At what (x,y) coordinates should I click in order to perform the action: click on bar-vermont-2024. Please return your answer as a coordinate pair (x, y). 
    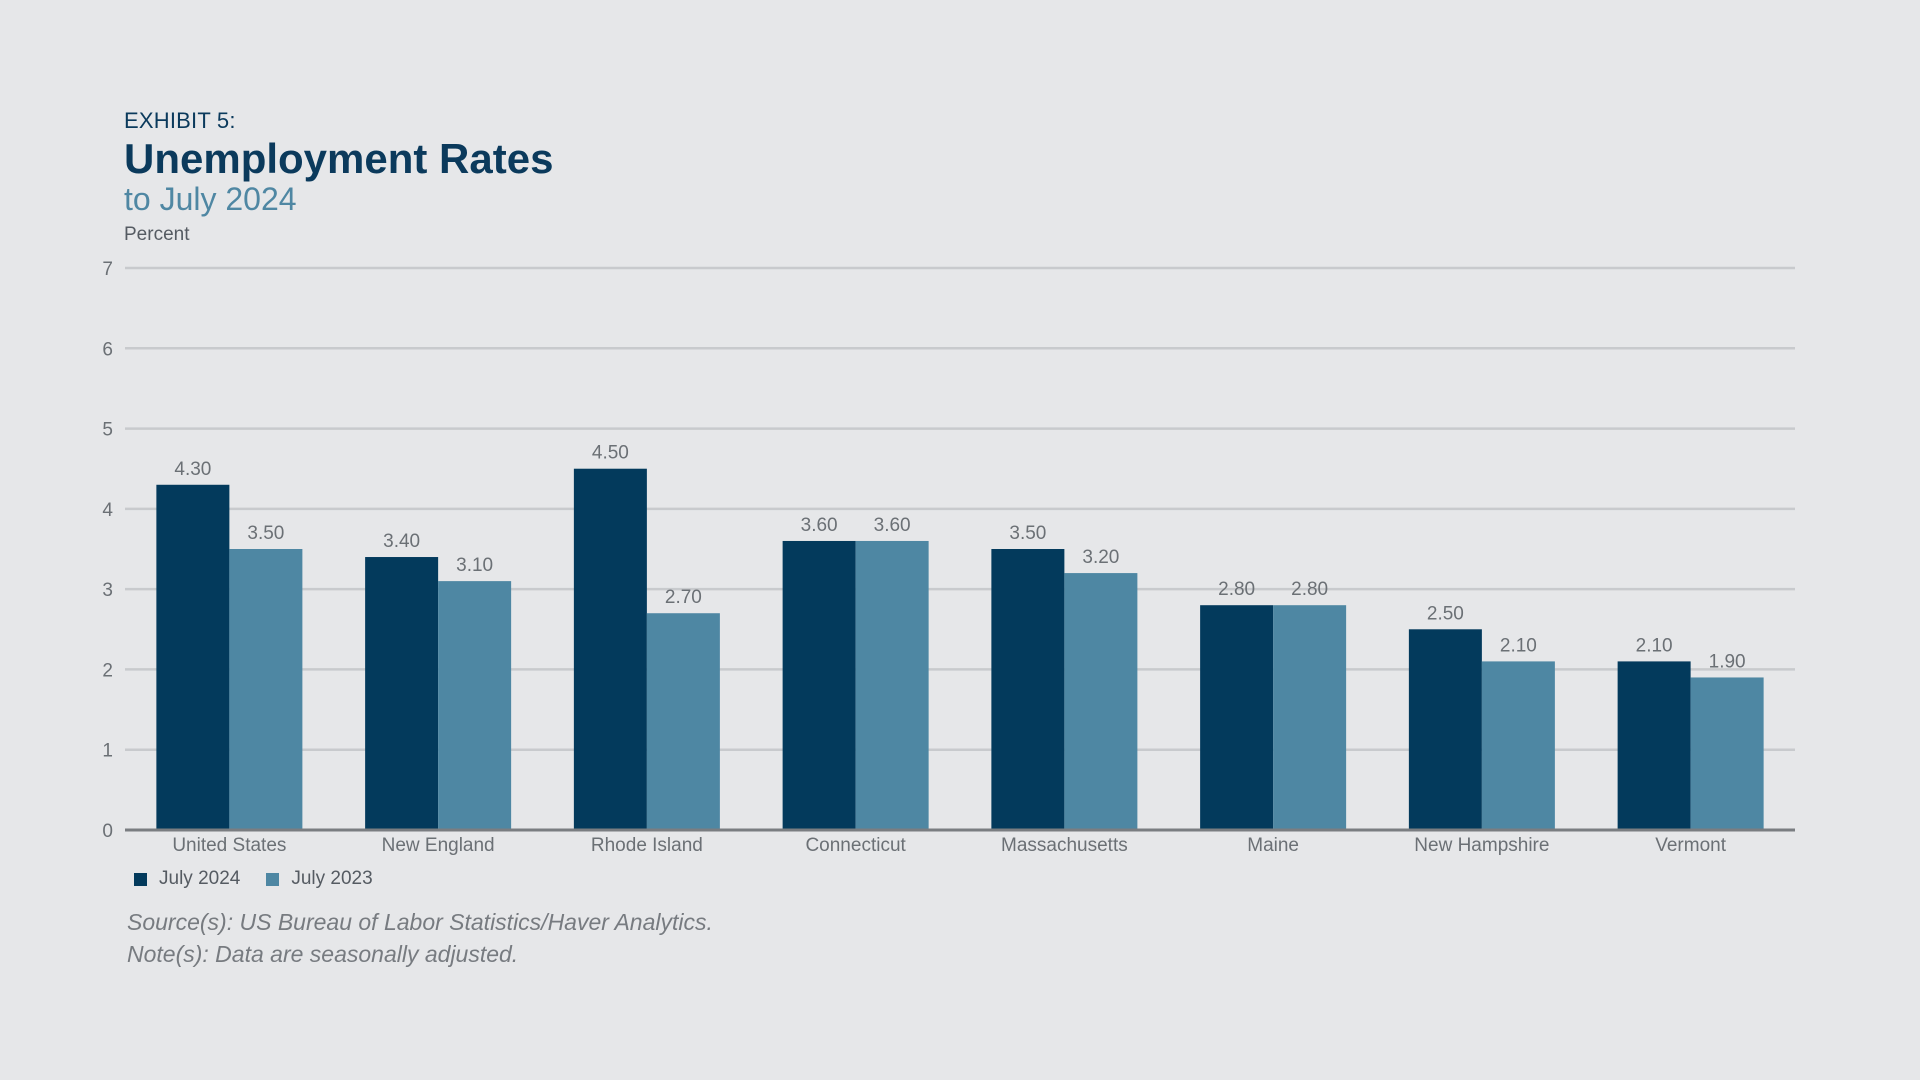
    Looking at the image, I should click on (1654, 745).